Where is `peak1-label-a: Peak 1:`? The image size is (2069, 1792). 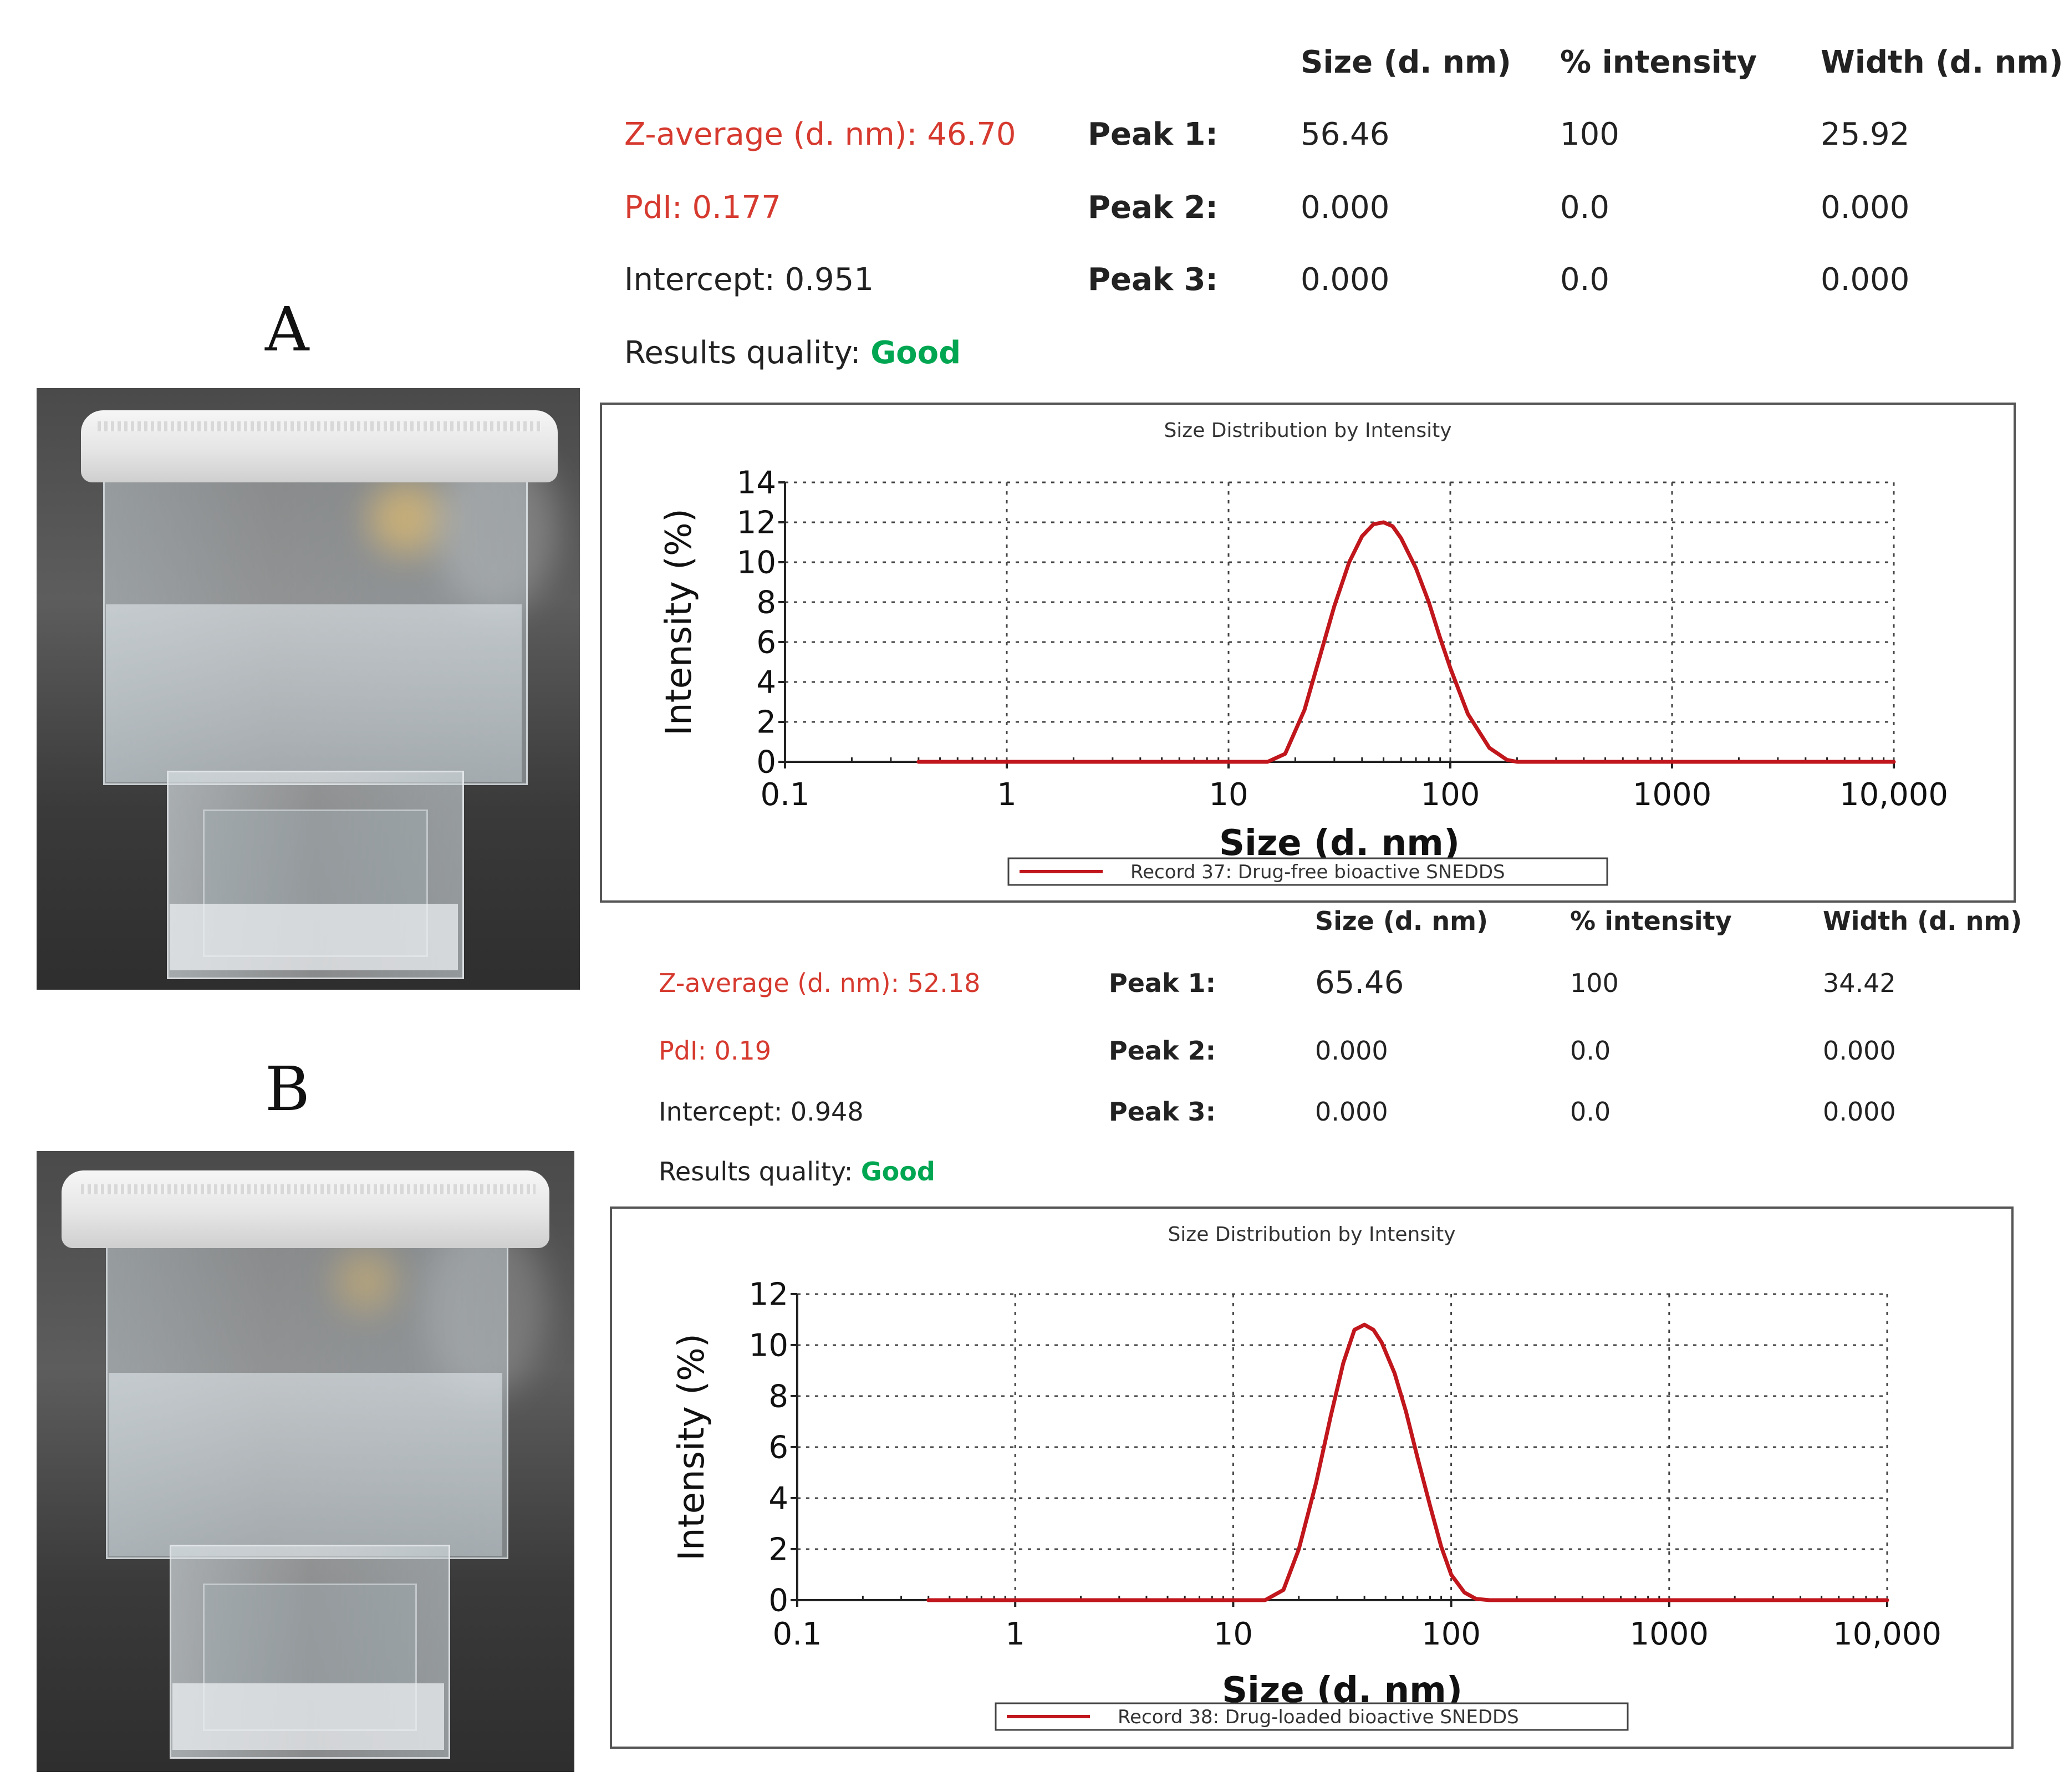 peak1-label-a: Peak 1: is located at coordinates (1153, 134).